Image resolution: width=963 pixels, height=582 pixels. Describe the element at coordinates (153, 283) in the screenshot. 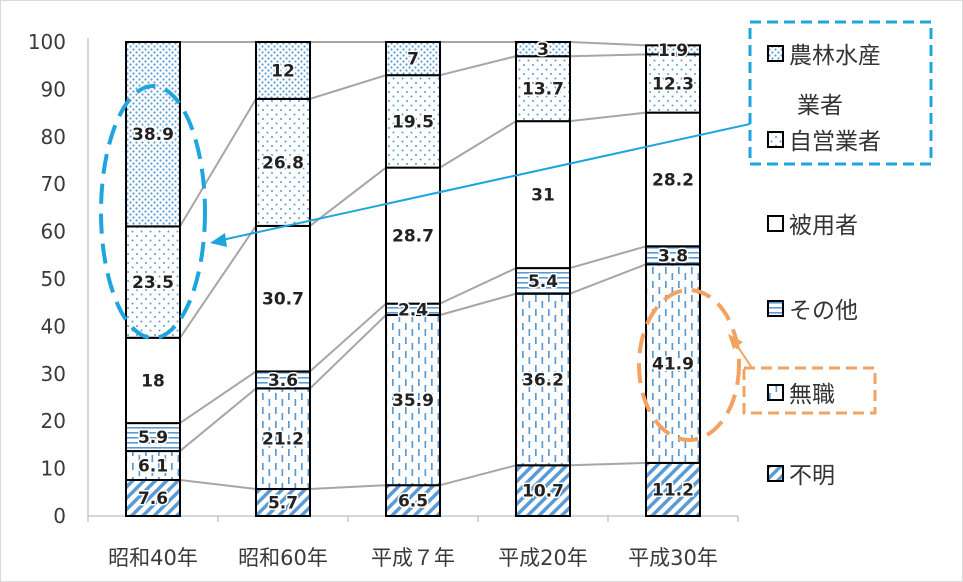

I see `data-label-halo: 23.5` at that location.